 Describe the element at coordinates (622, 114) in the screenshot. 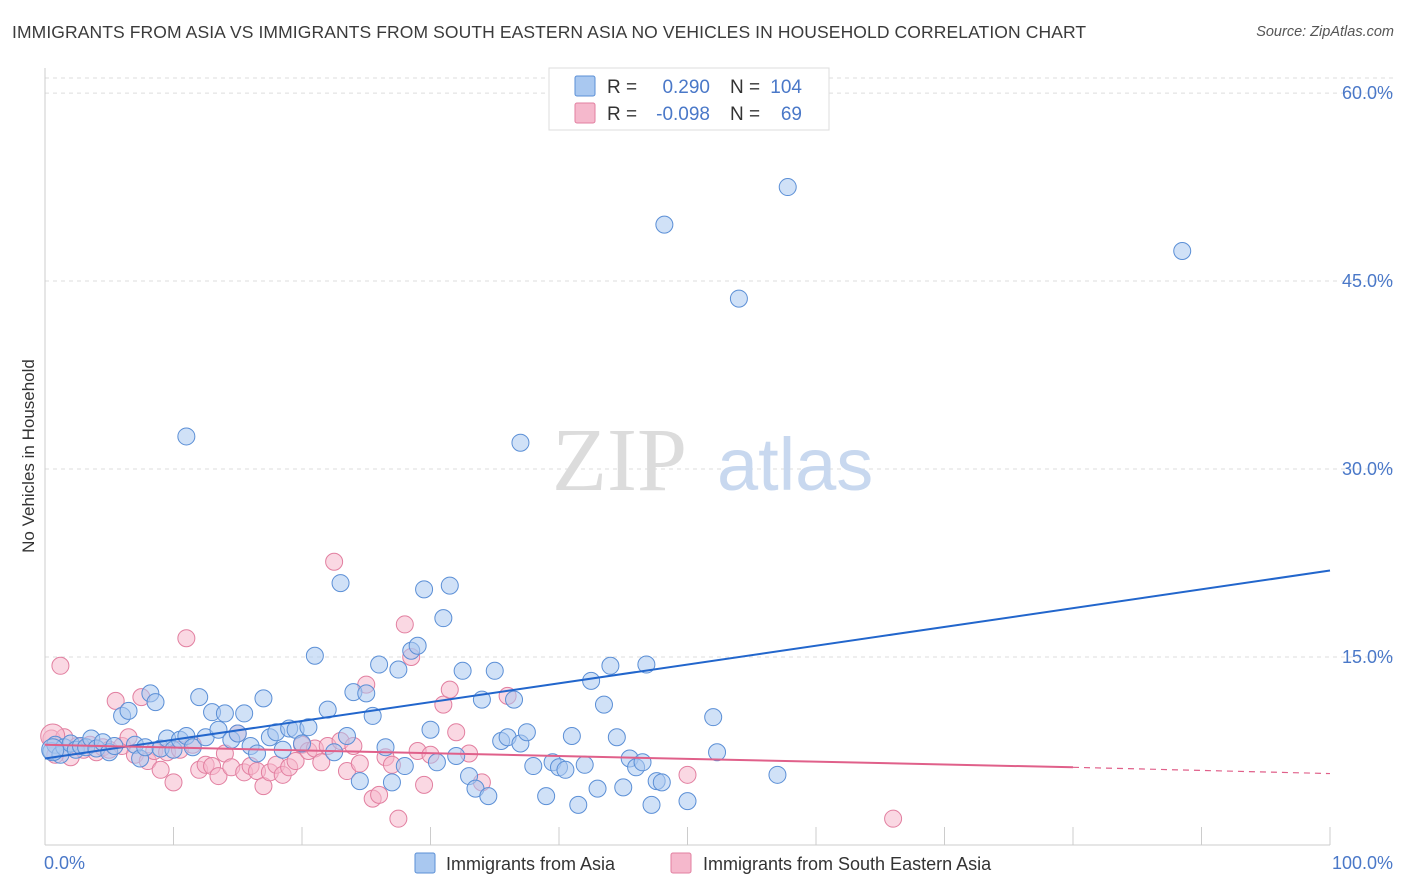

I see `legend-r-label-sea: R =` at that location.